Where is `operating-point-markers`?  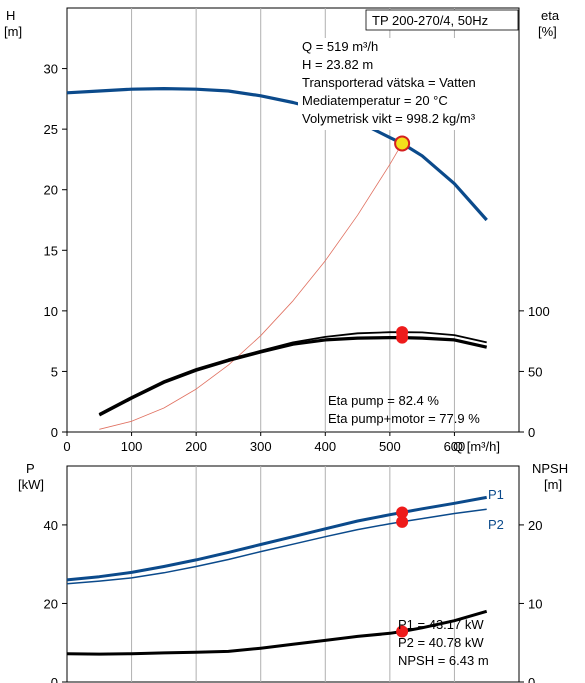 operating-point-markers is located at coordinates (402, 386).